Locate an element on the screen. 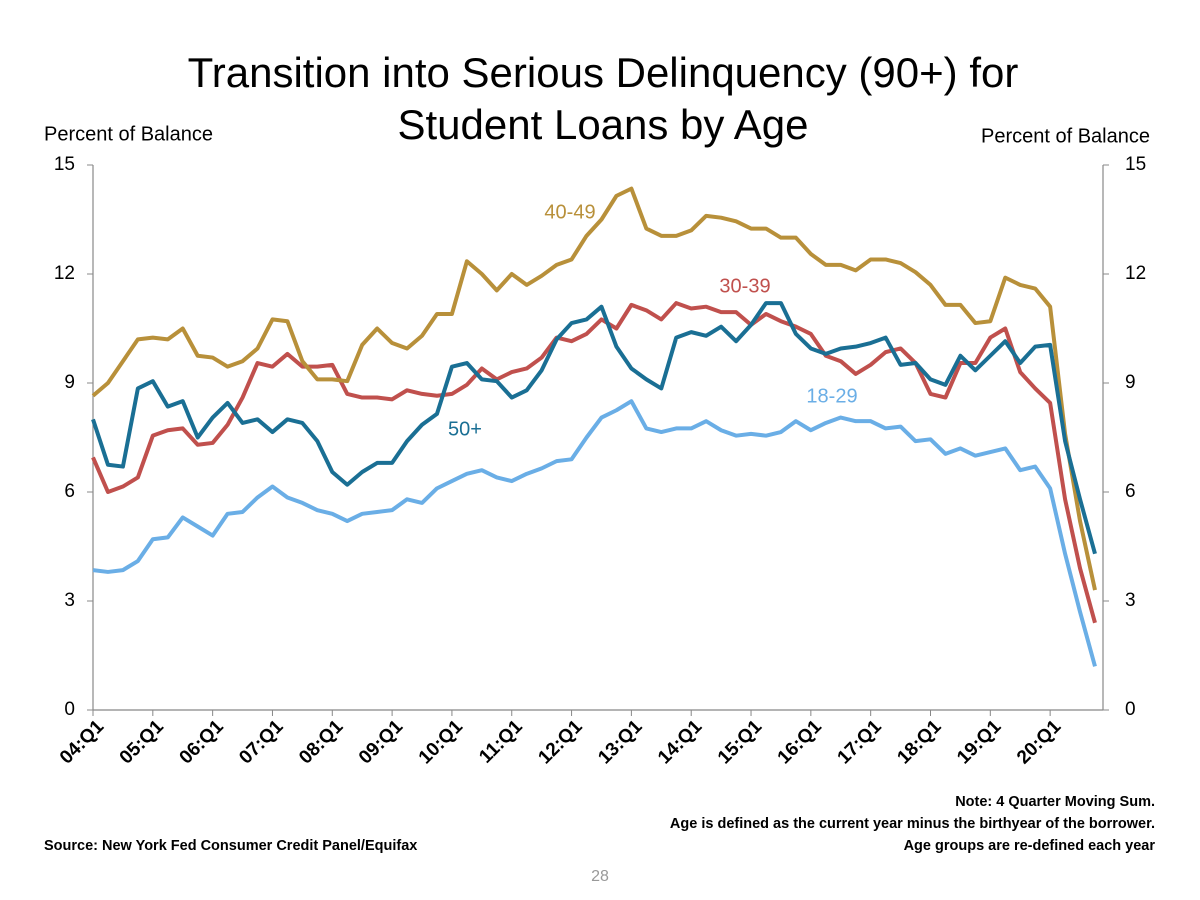 This screenshot has width=1200, height=900. y-tick-label: 9 is located at coordinates (69, 382).